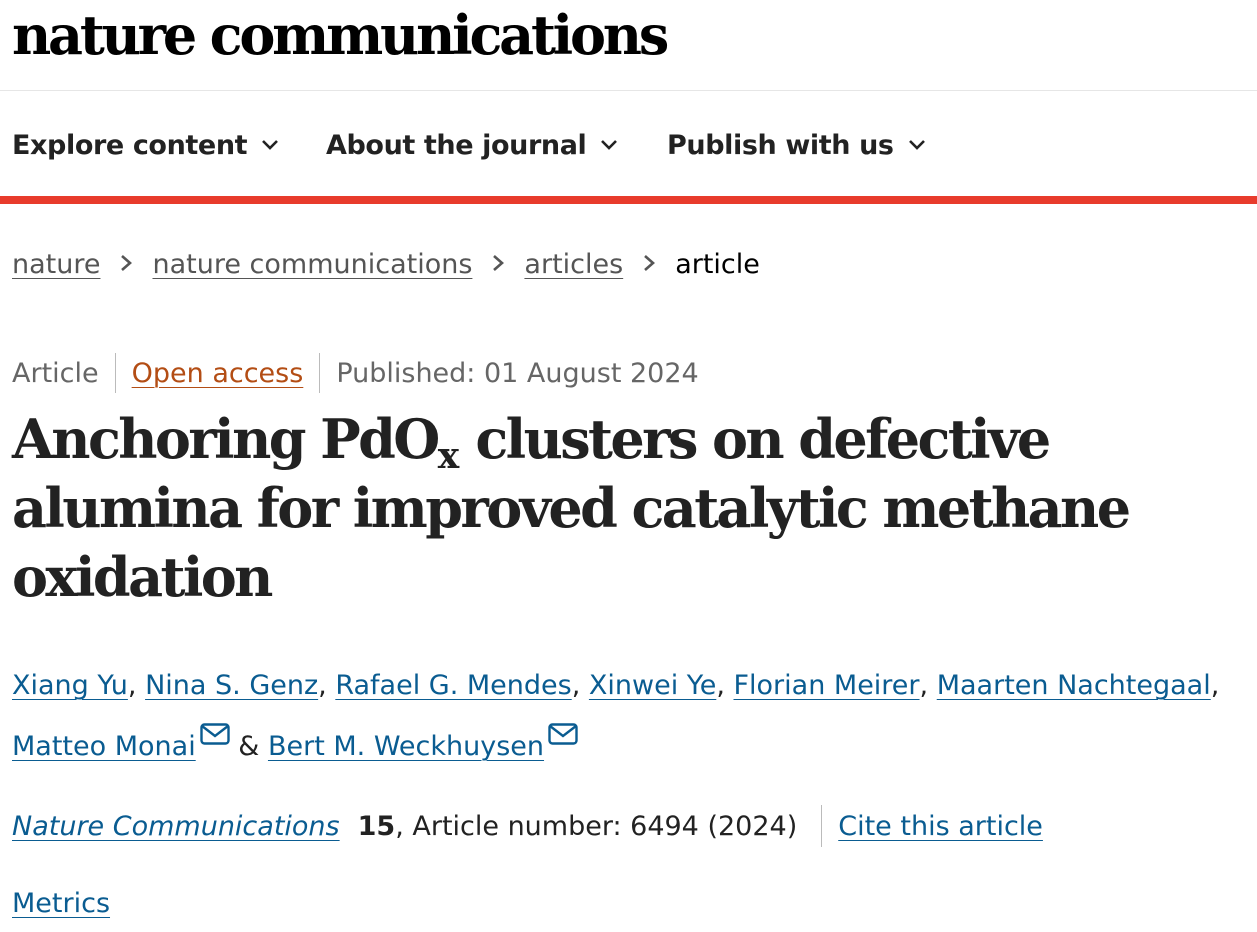 Image resolution: width=1257 pixels, height=932 pixels. Describe the element at coordinates (70, 685) in the screenshot. I see `author-link: Xiang Yu` at that location.